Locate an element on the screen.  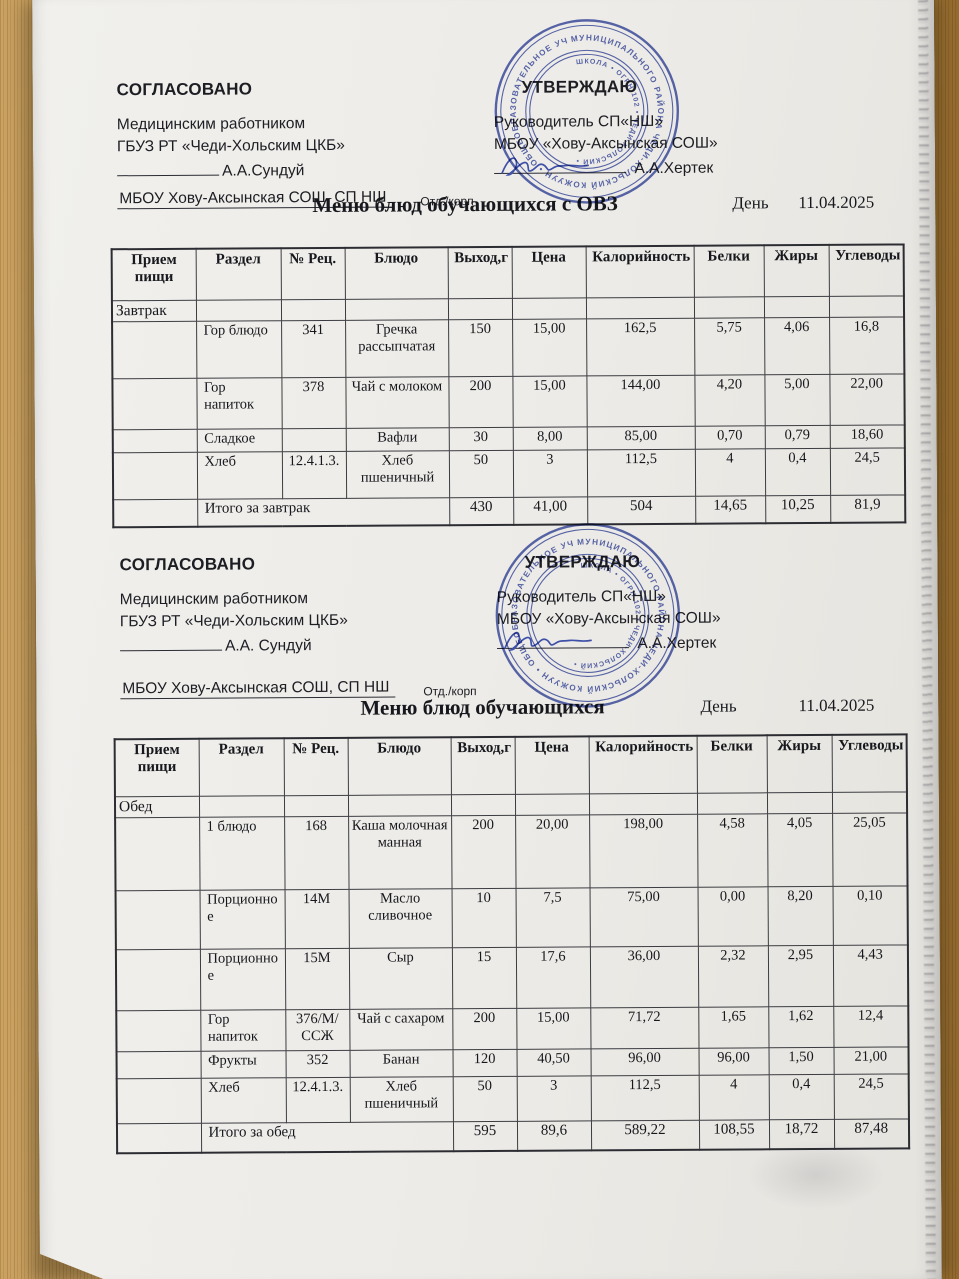
table-cell: 2,95 is located at coordinates (800, 975).